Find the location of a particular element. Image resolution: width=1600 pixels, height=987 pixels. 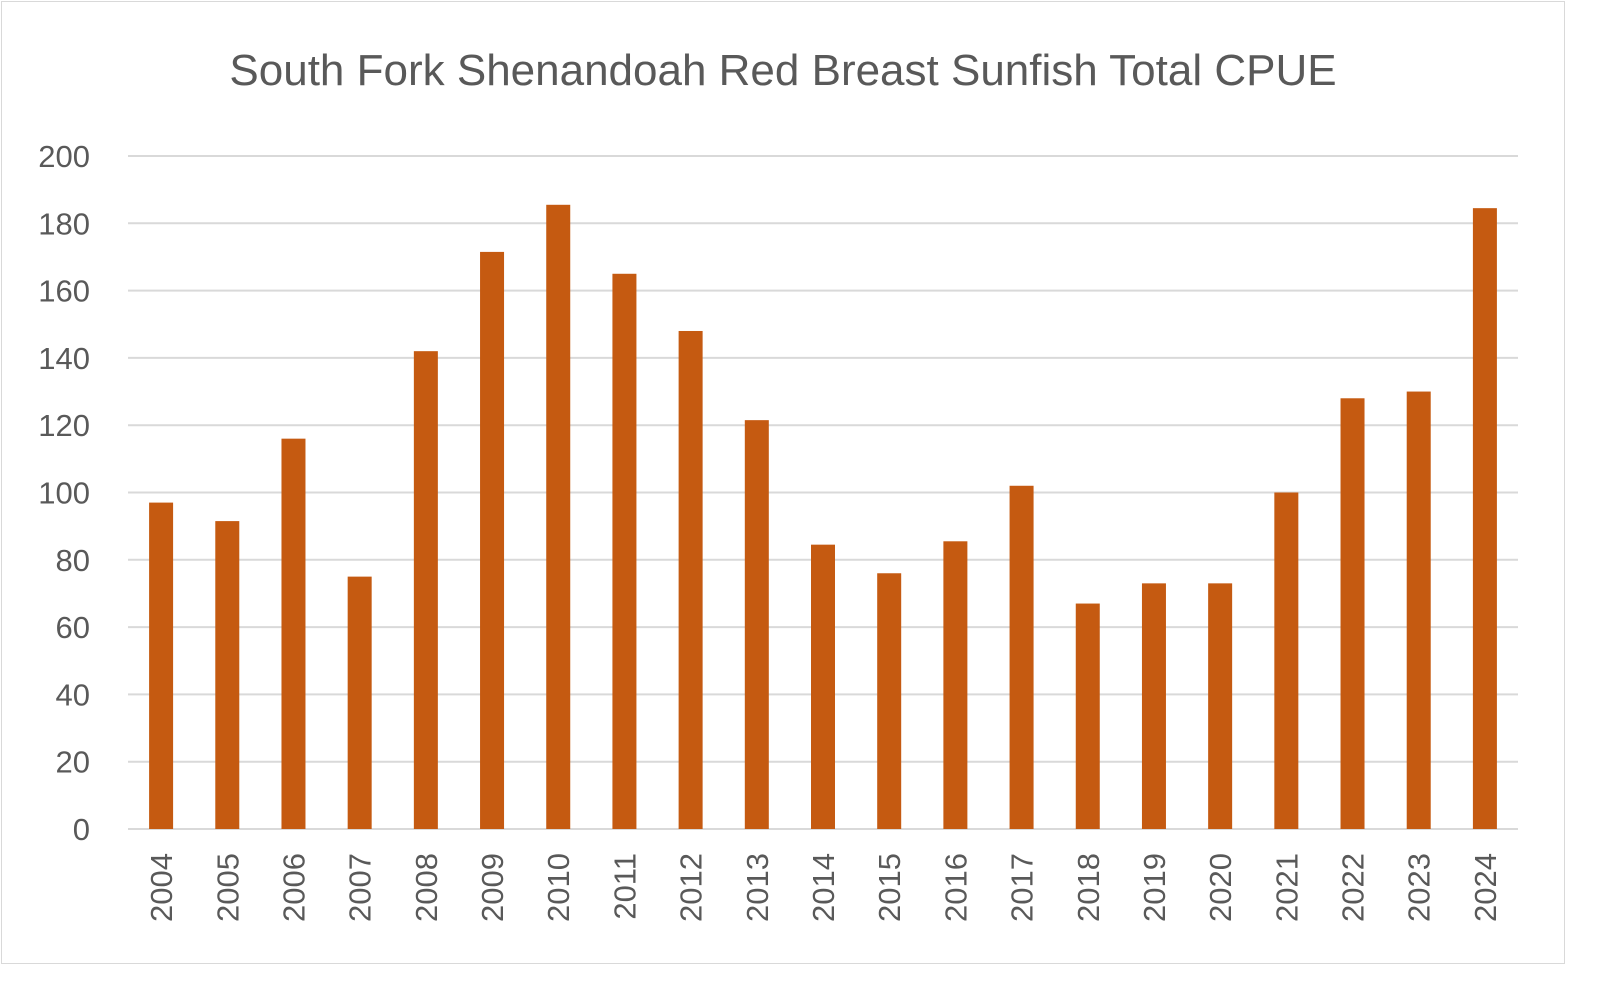

x-tick-label: 2010 is located at coordinates (558, 887).